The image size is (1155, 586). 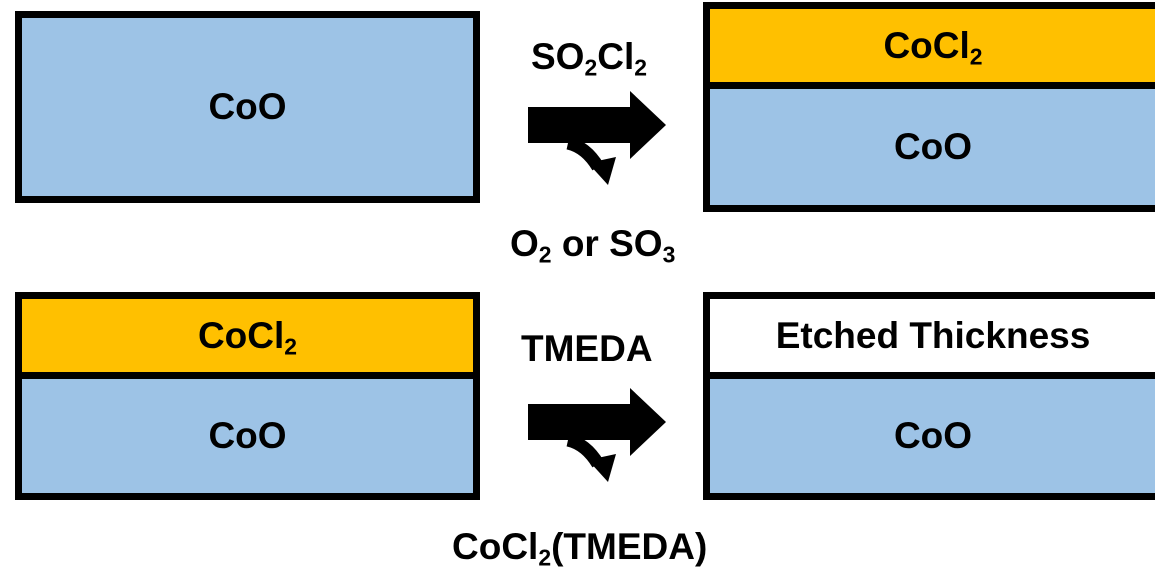 I want to click on etched-surface-box: Etched Thickness CoO, so click(x=929, y=396).